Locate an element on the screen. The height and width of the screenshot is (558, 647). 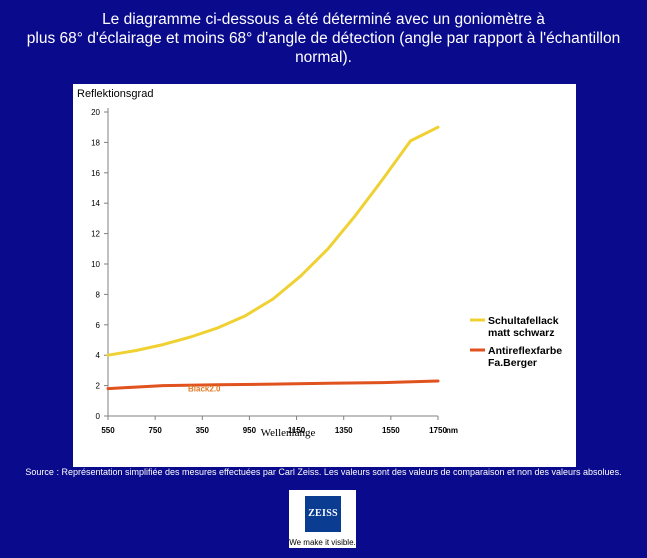
logo-tagline: We make it visible. is located at coordinates (322, 542).